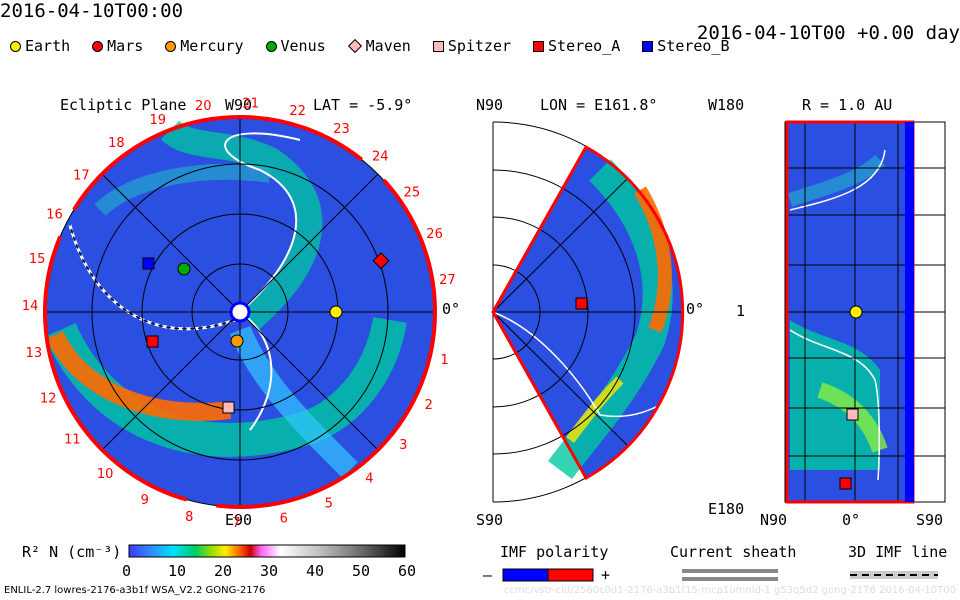 This screenshot has width=960, height=600. Describe the element at coordinates (438, 46) in the screenshot. I see `spitzer-marker-icon` at that location.